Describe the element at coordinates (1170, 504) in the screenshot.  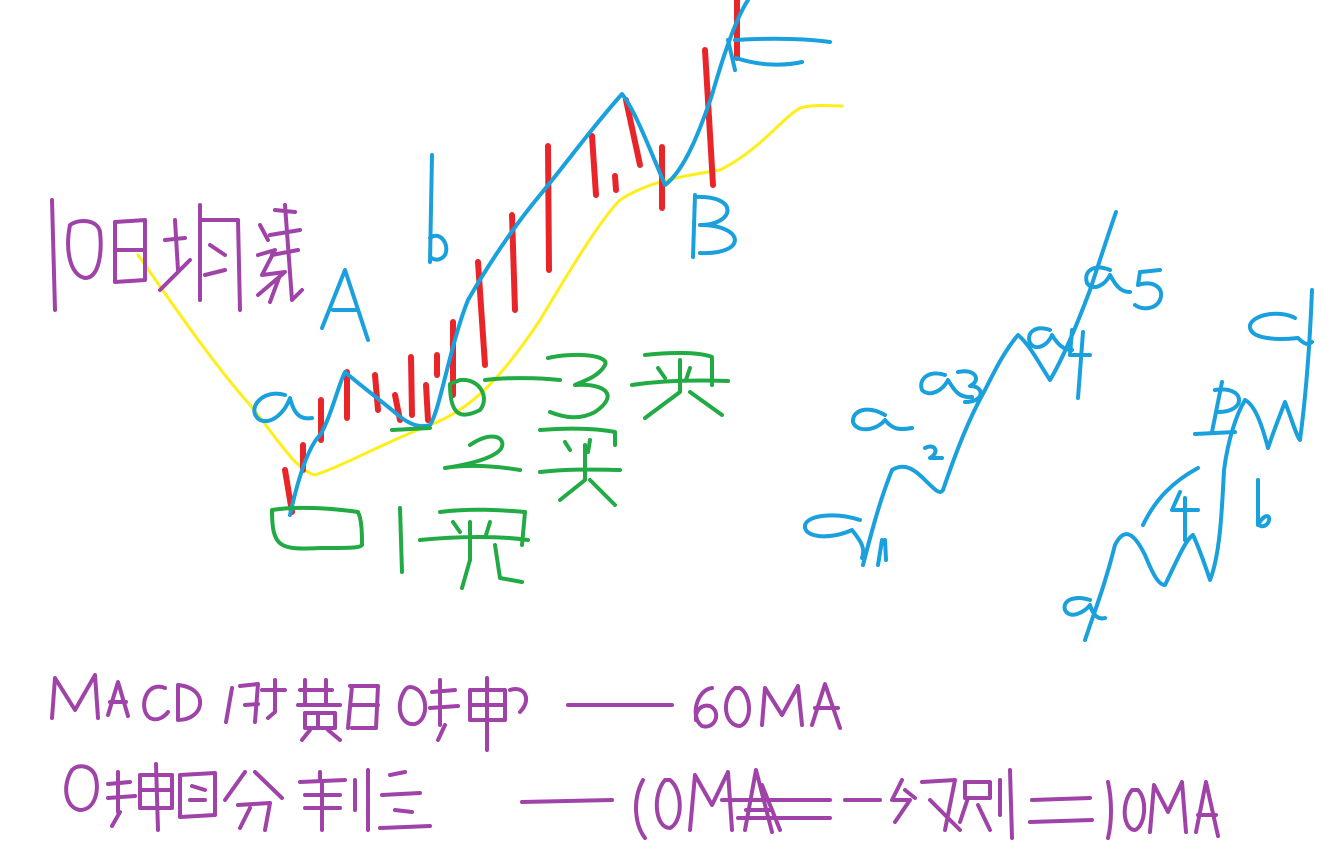
I see `four-mark` at that location.